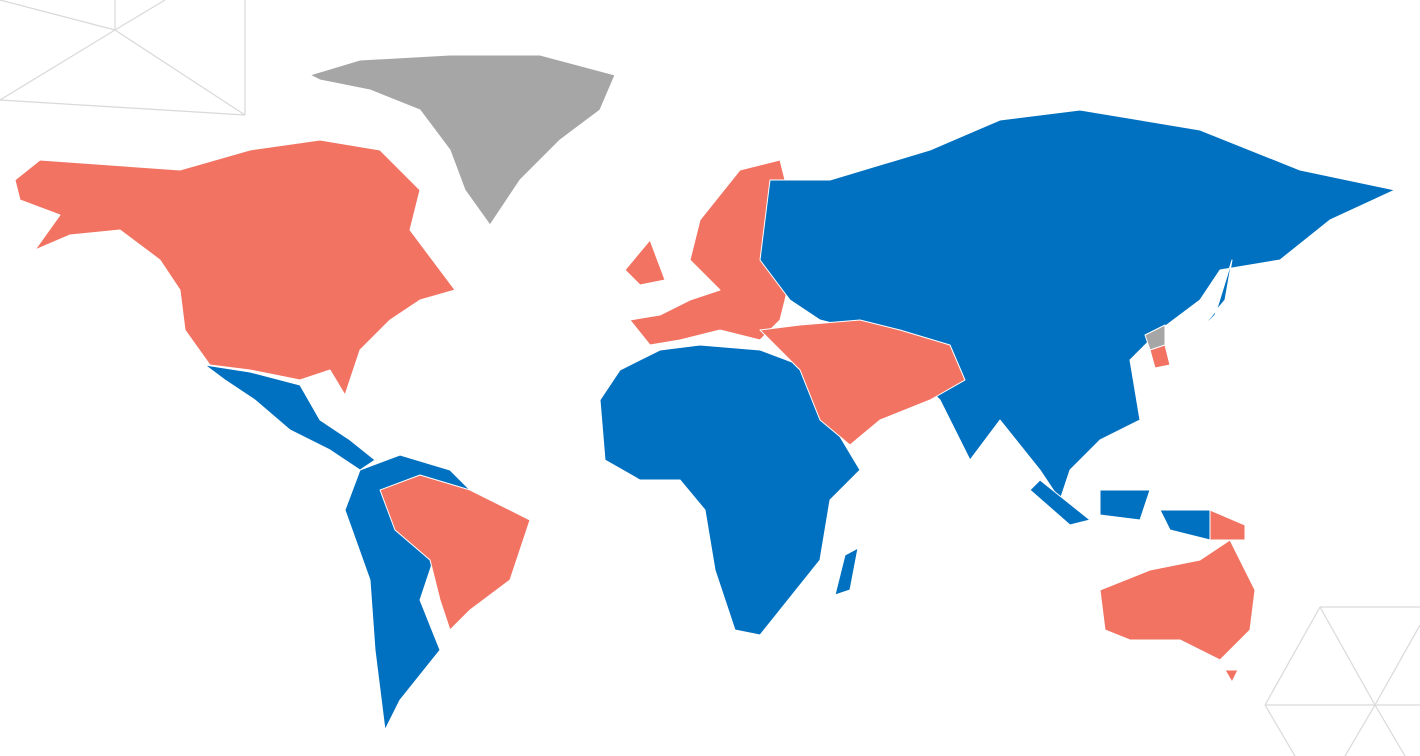  I want to click on region-sumatra, so click(1060, 502).